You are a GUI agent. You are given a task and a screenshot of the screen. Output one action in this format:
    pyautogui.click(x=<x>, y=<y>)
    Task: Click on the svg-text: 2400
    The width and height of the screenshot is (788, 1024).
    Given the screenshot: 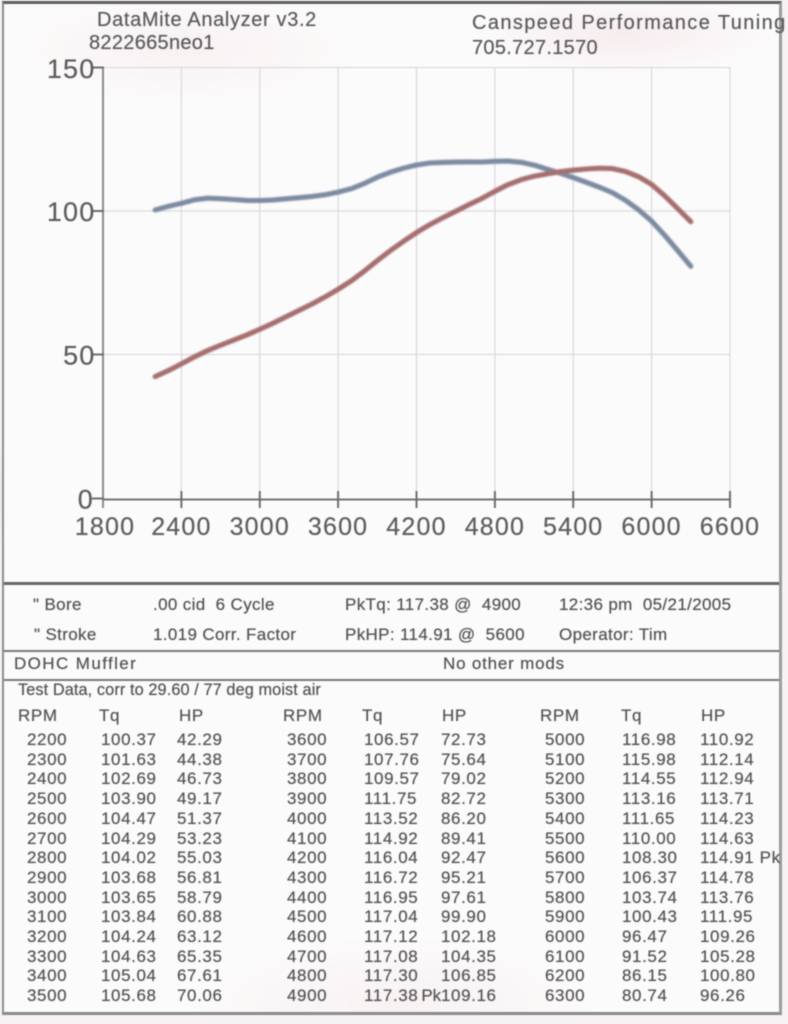 What is the action you would take?
    pyautogui.click(x=181, y=527)
    